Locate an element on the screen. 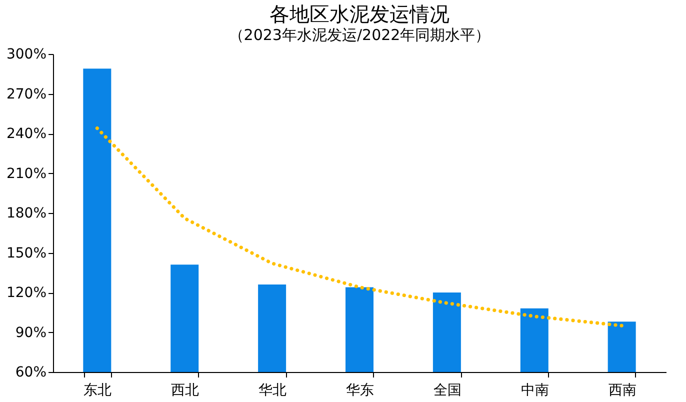 This screenshot has width=686, height=402. x-tick-label: 华北 is located at coordinates (272, 390).